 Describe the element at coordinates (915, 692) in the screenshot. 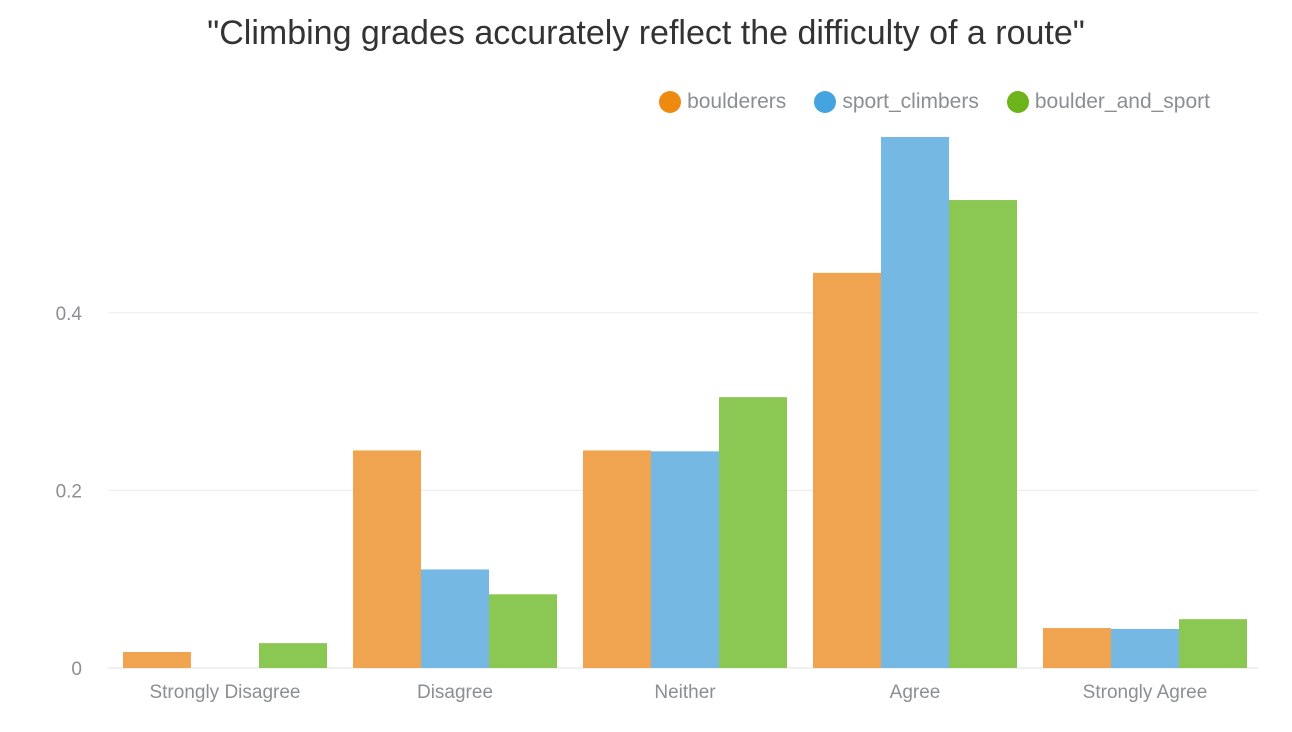

I see `x-tick-label: Agree` at that location.